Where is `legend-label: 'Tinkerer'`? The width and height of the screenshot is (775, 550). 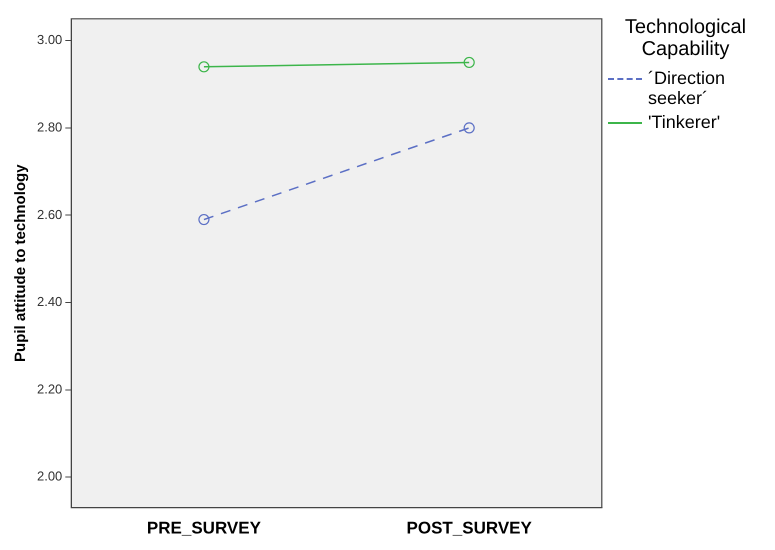
legend-label: 'Tinkerer' is located at coordinates (684, 122).